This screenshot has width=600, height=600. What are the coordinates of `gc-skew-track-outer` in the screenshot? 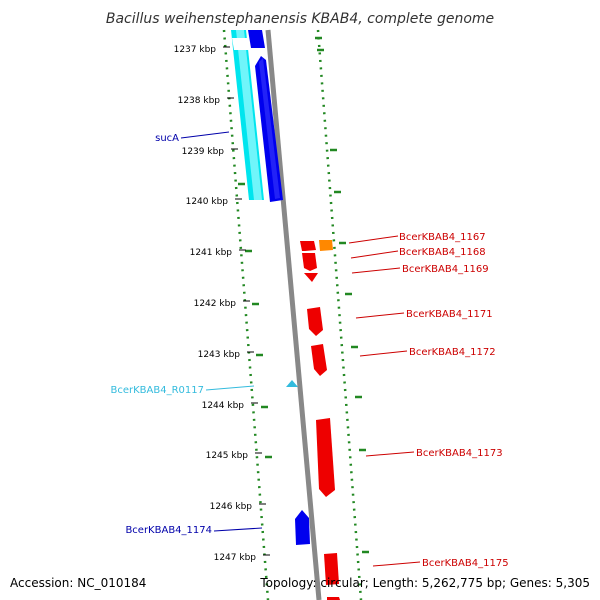 It's located at (339, 314).